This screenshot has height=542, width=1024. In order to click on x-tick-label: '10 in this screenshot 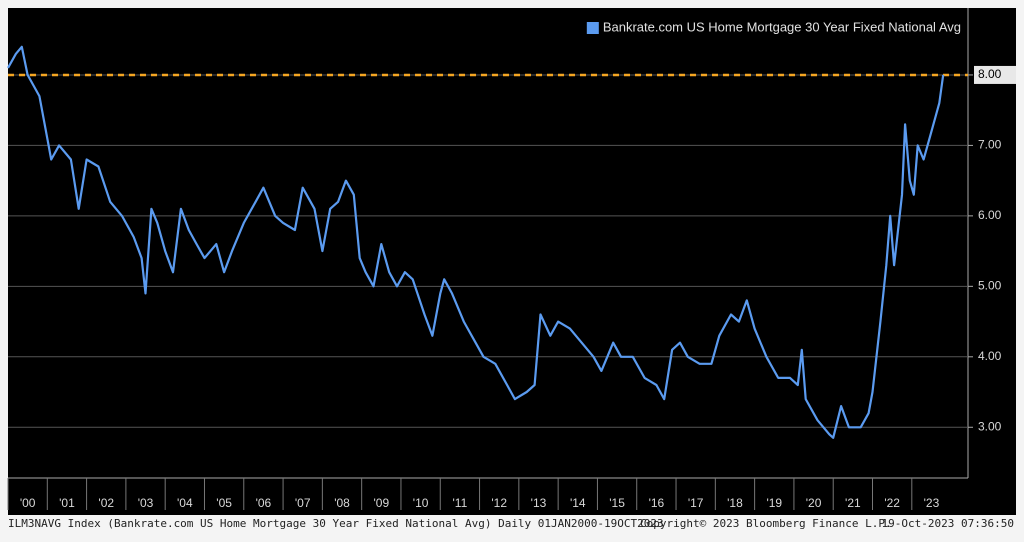, I will do `click(421, 503)`.